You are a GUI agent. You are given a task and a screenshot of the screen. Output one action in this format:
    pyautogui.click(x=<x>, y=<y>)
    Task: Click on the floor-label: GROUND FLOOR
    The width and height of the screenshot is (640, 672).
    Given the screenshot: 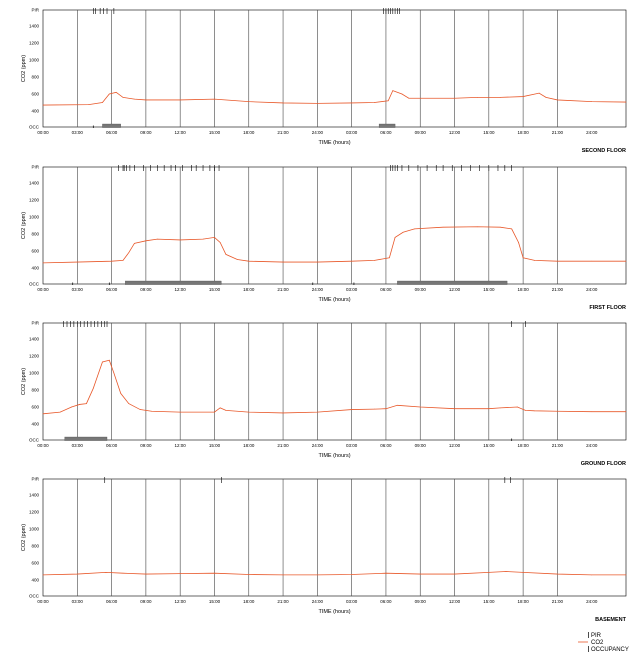 What is the action you would take?
    pyautogui.click(x=603, y=464)
    